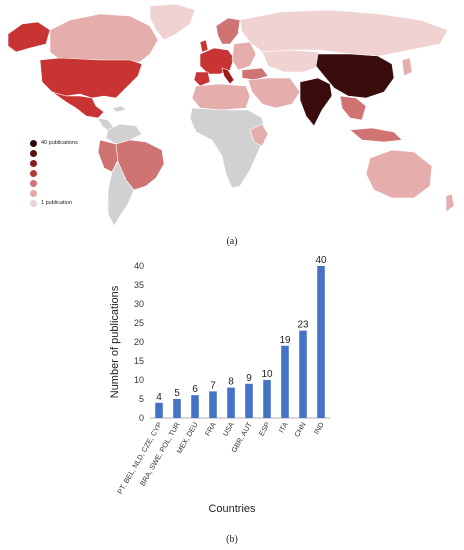  Describe the element at coordinates (141, 399) in the screenshot. I see `y-tick-label: 5` at that location.